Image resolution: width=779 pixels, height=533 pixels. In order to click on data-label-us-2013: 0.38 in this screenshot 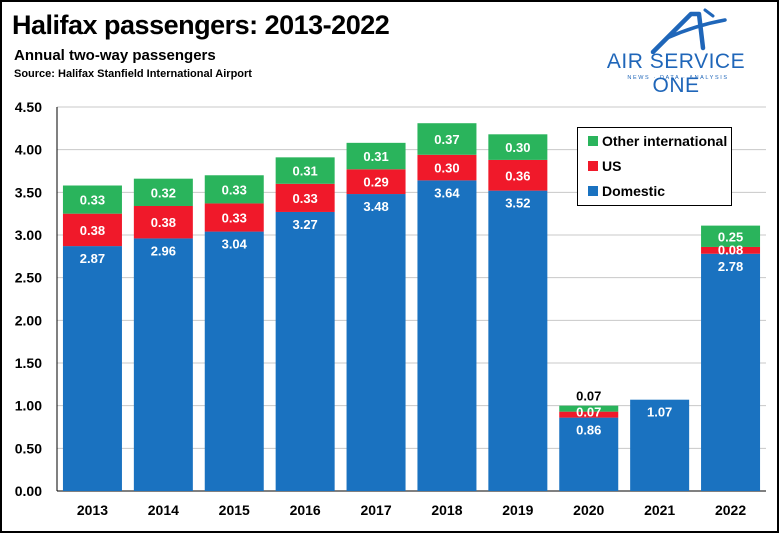, I will do `click(92, 230)`.